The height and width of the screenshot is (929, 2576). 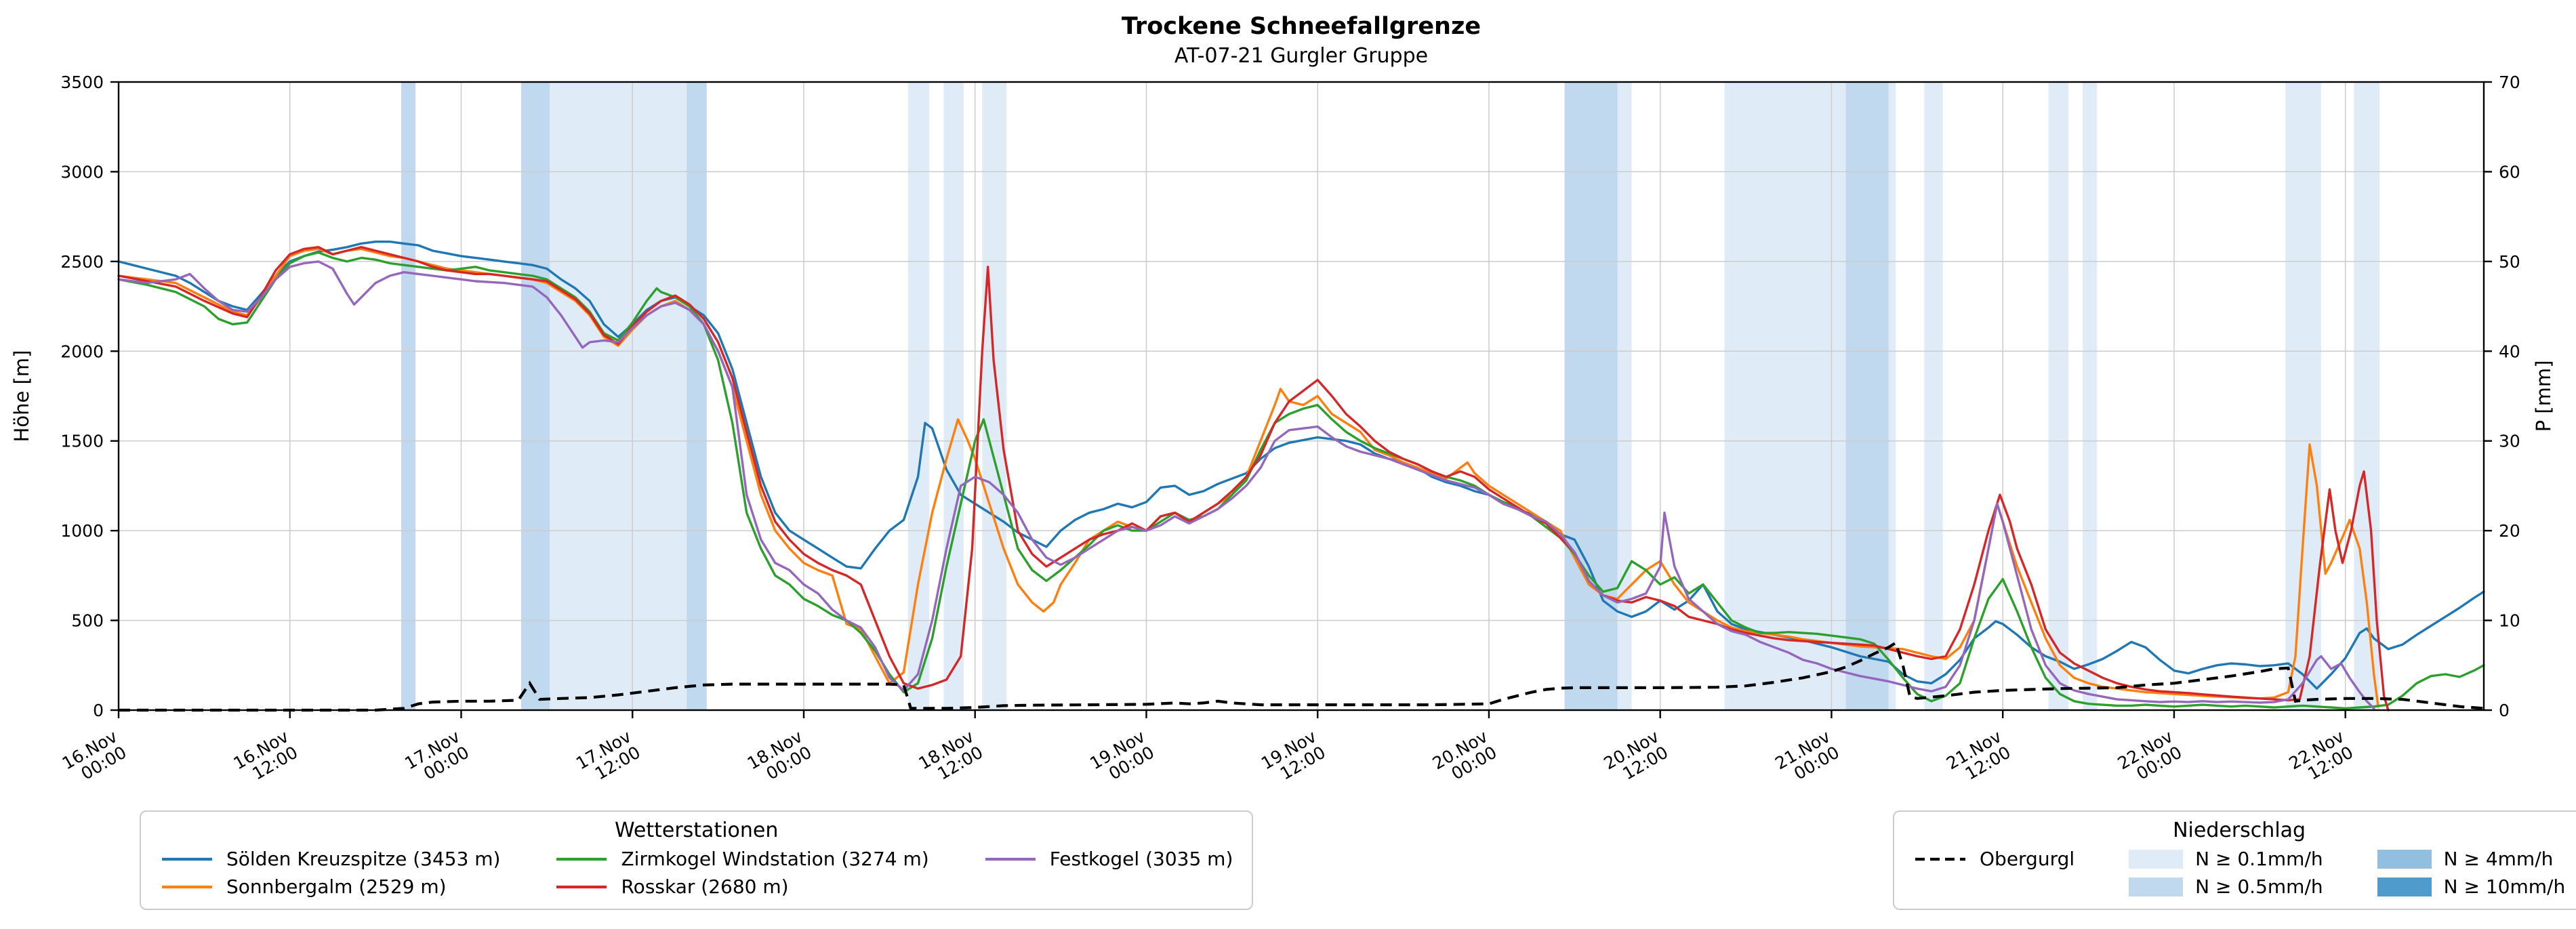 I want to click on y-tick-label-left: 2000, so click(x=82, y=351).